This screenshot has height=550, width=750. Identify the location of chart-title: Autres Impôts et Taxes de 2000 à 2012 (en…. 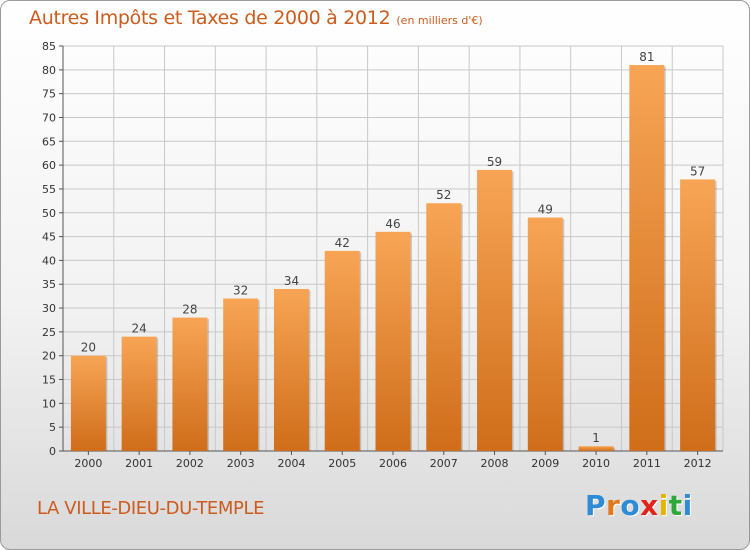
(256, 18).